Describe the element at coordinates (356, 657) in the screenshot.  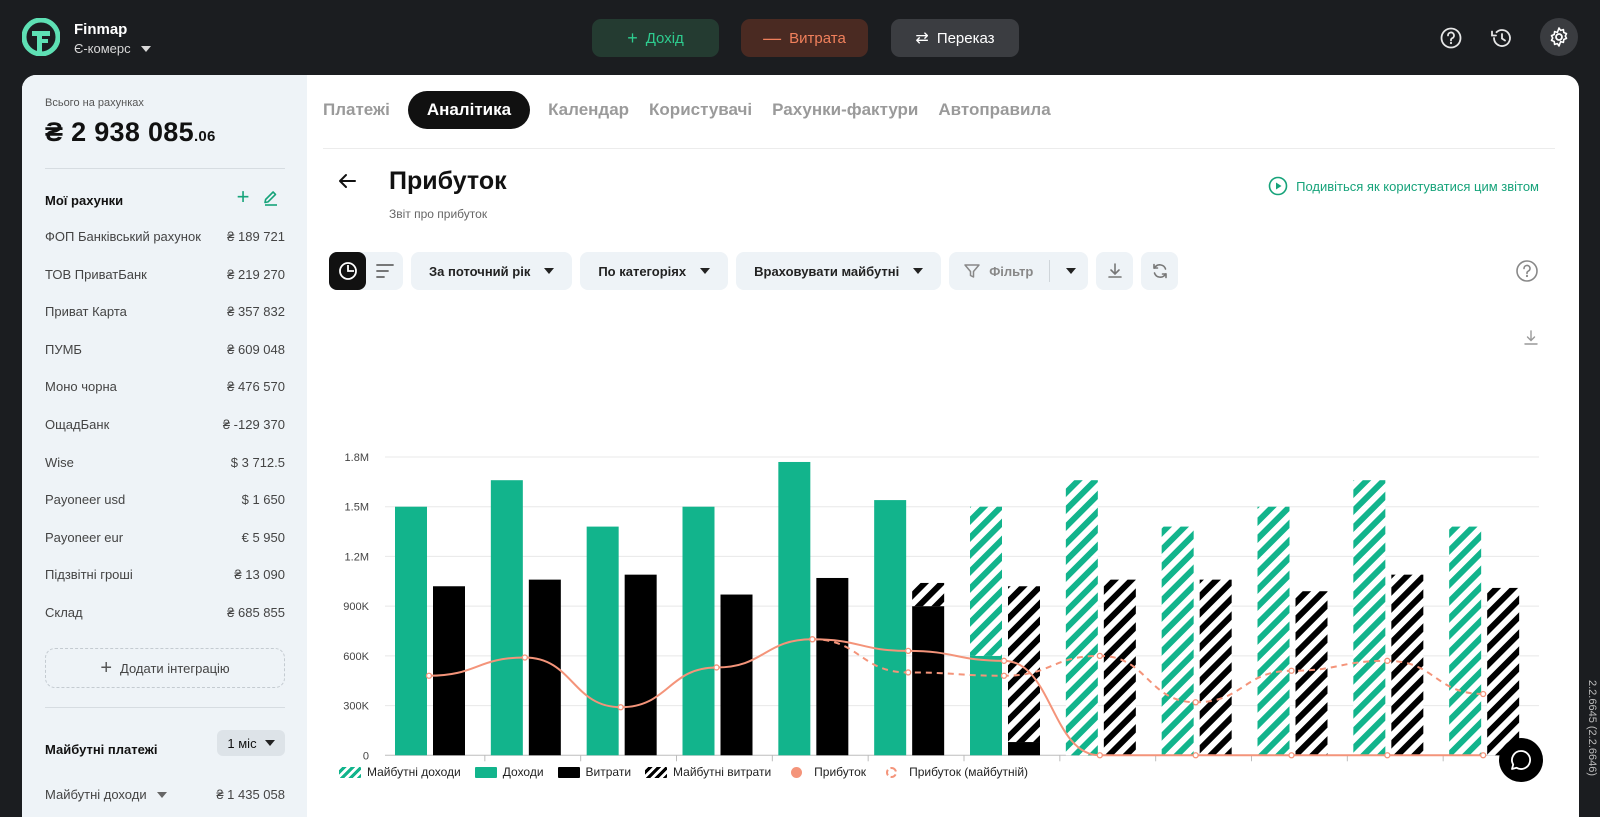
I see `y-tick-label: 600K` at that location.